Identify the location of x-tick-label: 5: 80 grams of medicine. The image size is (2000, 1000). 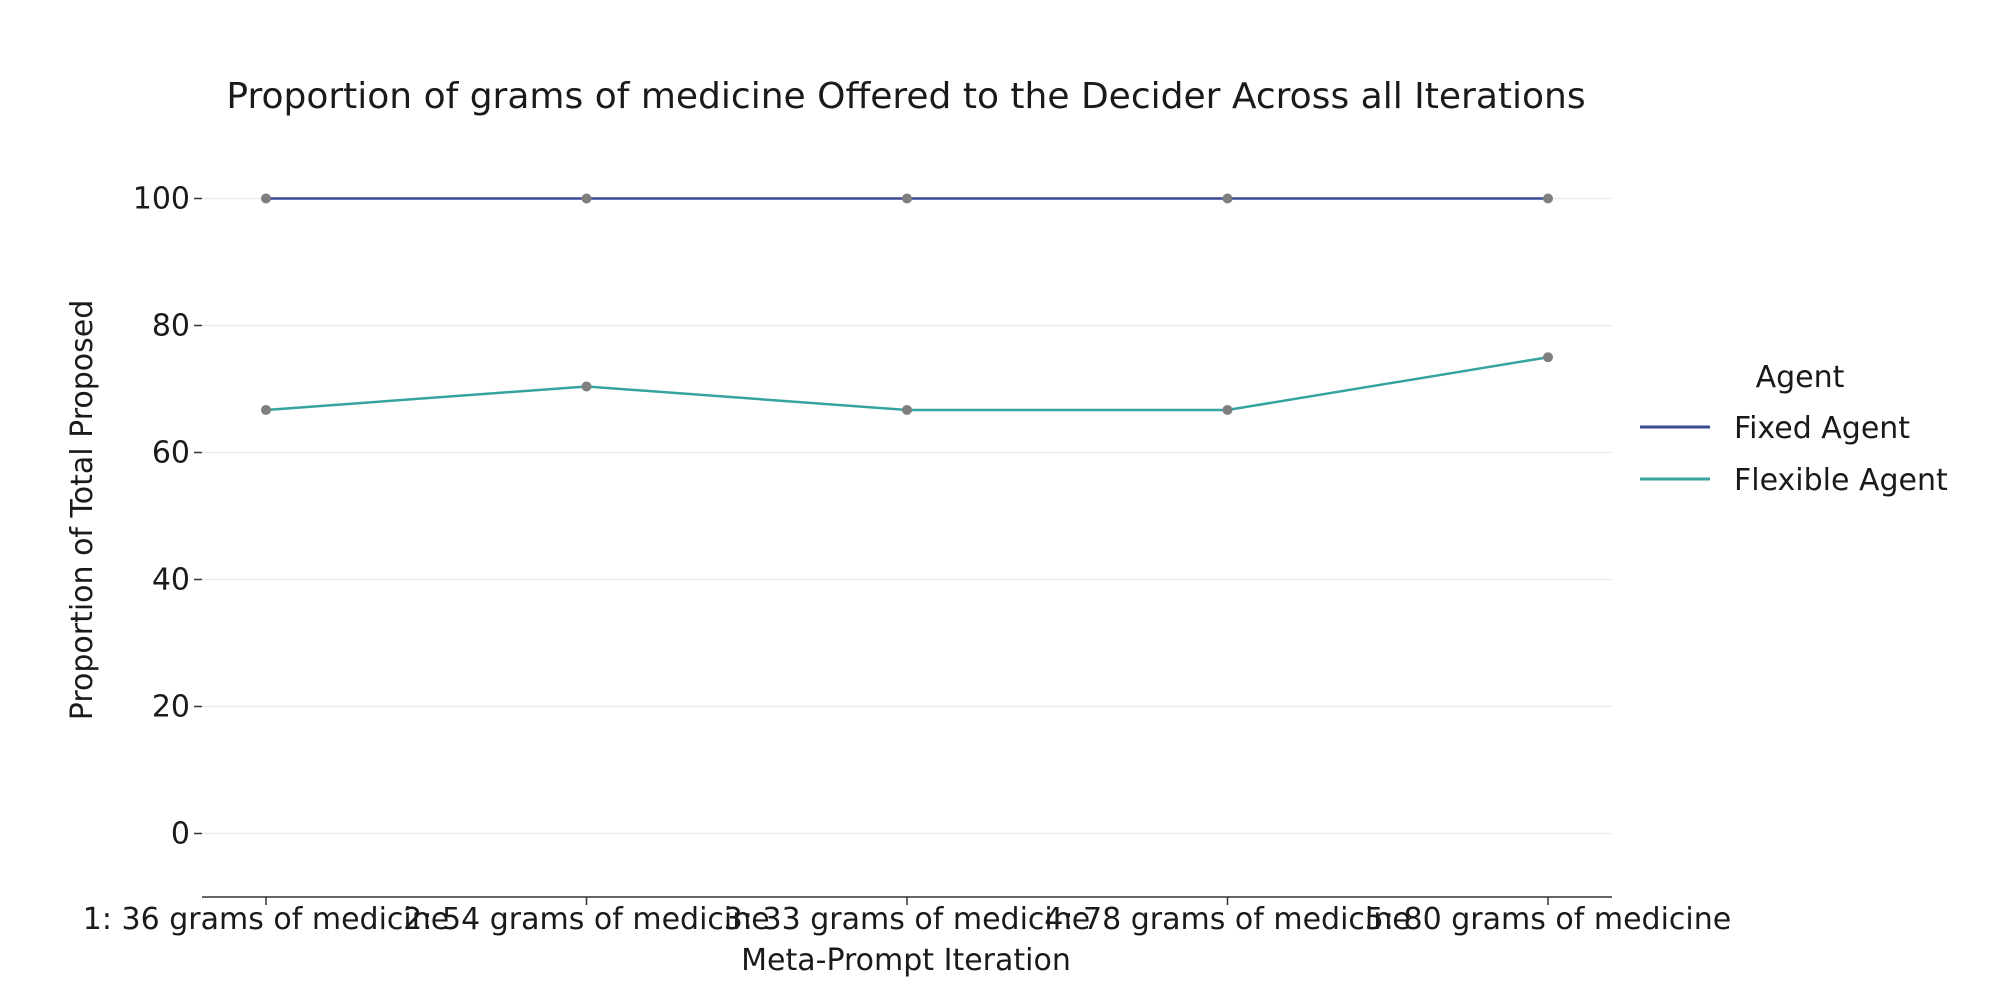
(1548, 919).